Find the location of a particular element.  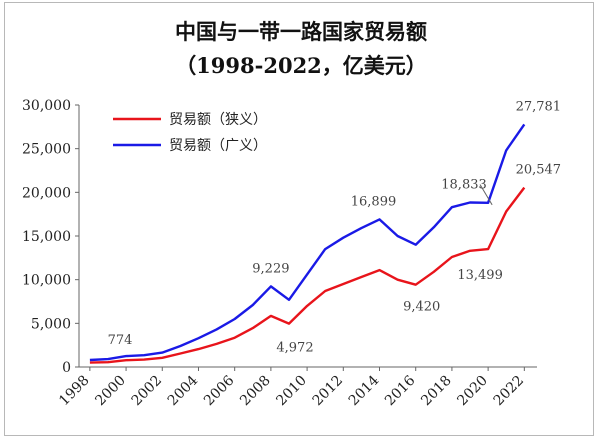

data-label: 9,229 is located at coordinates (270, 268).